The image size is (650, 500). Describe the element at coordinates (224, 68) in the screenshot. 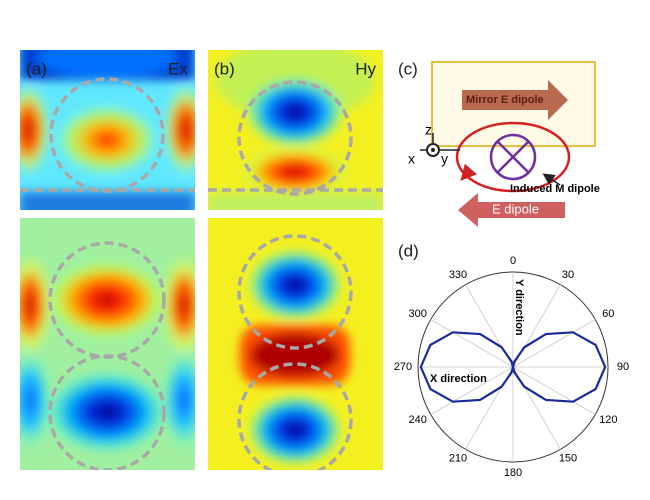

I see `panel-label: (b)` at that location.